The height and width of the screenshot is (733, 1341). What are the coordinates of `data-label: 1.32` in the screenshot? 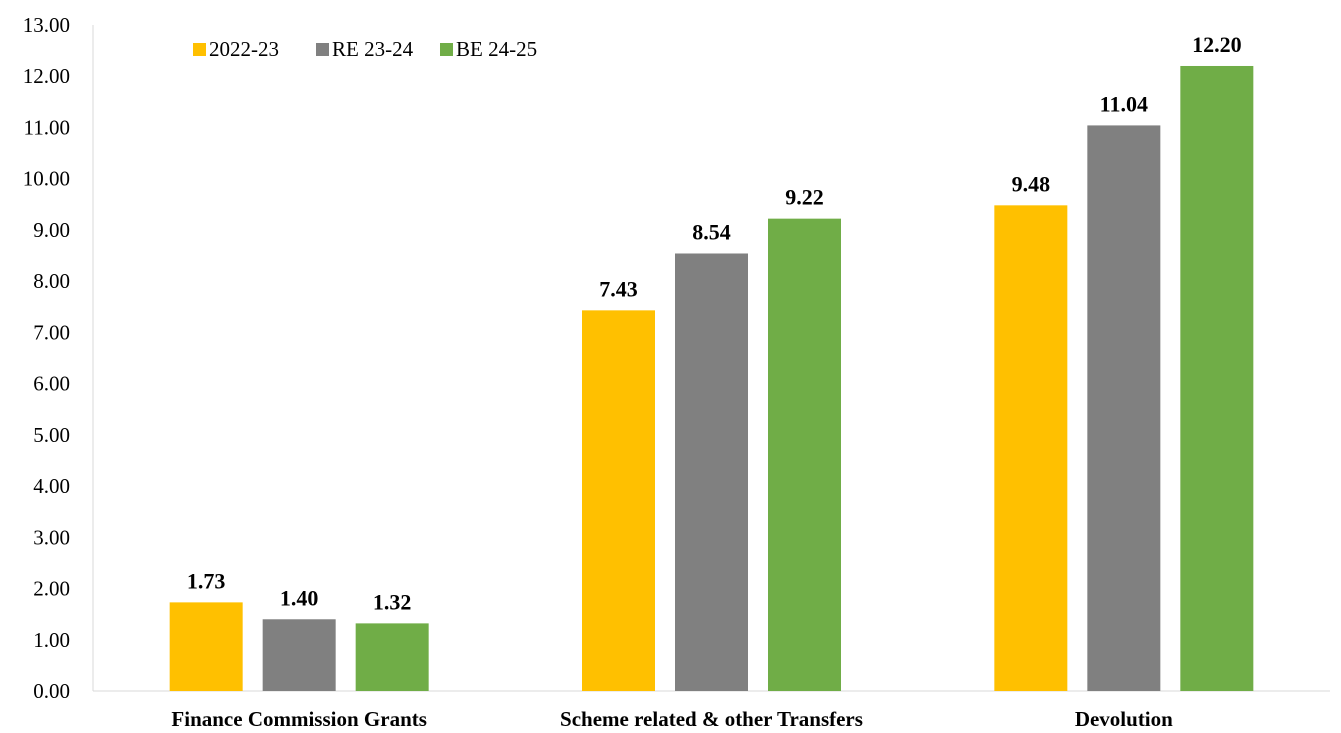 It's located at (392, 601).